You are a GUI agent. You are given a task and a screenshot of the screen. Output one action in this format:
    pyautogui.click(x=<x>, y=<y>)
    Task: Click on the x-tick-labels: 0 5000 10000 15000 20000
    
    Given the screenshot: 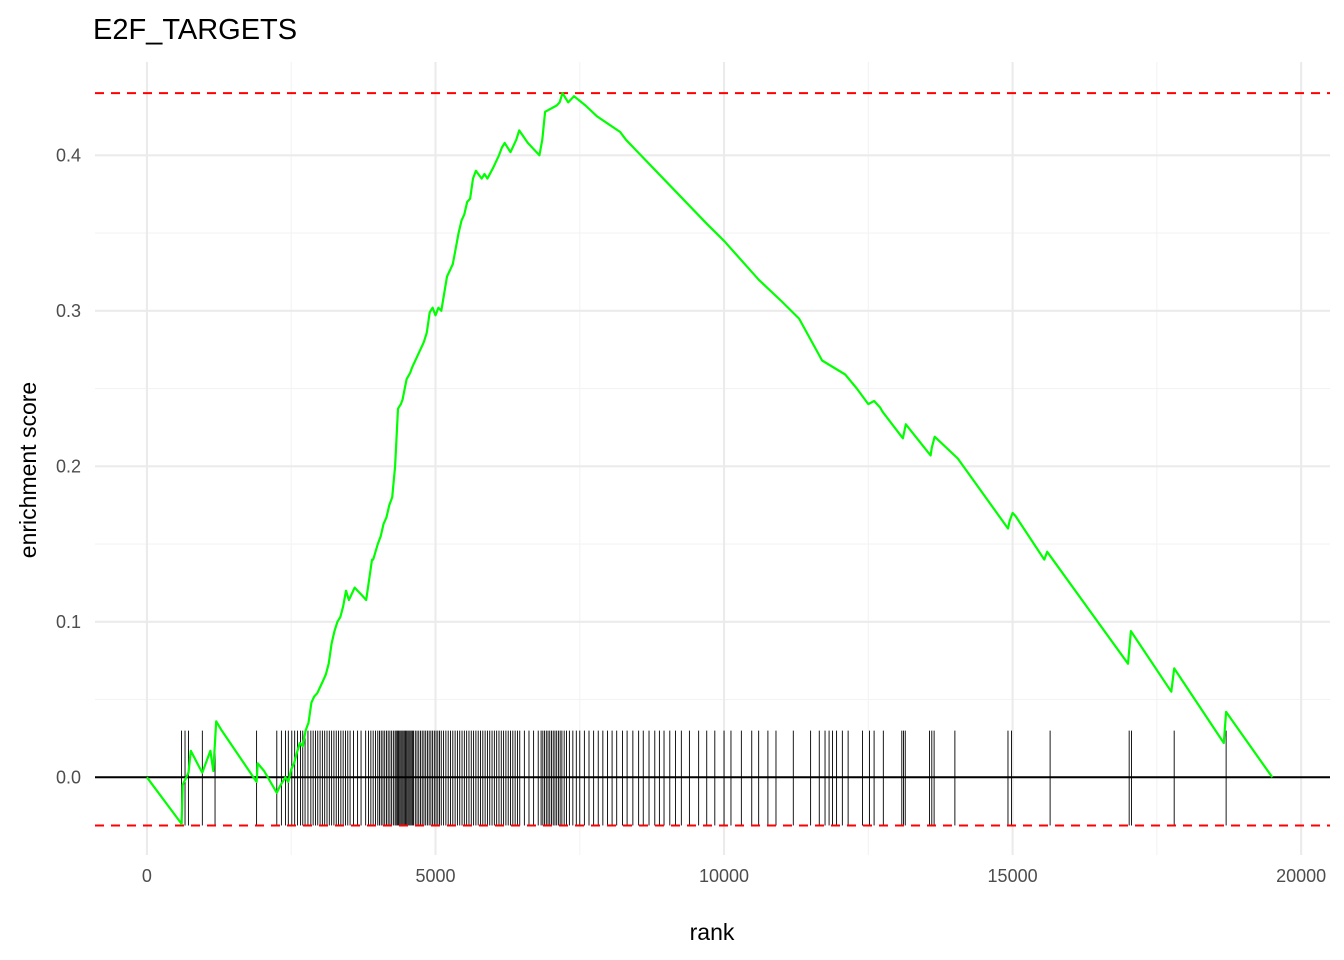 What is the action you would take?
    pyautogui.click(x=734, y=876)
    